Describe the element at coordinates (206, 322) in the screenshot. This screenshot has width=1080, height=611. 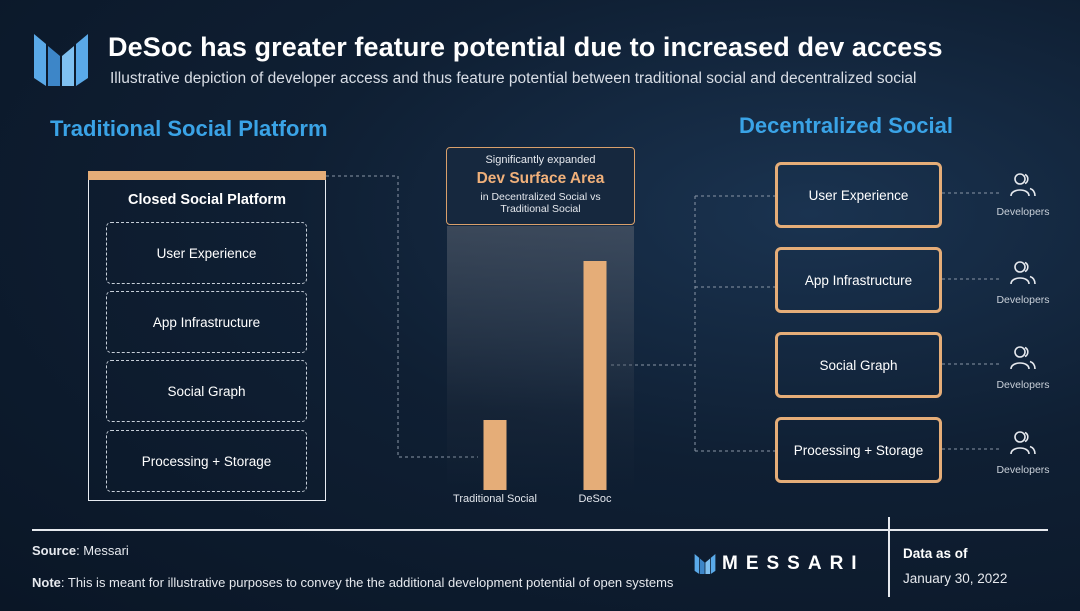
I see `closed-item-app-infrastructure: App Infrastructure` at that location.